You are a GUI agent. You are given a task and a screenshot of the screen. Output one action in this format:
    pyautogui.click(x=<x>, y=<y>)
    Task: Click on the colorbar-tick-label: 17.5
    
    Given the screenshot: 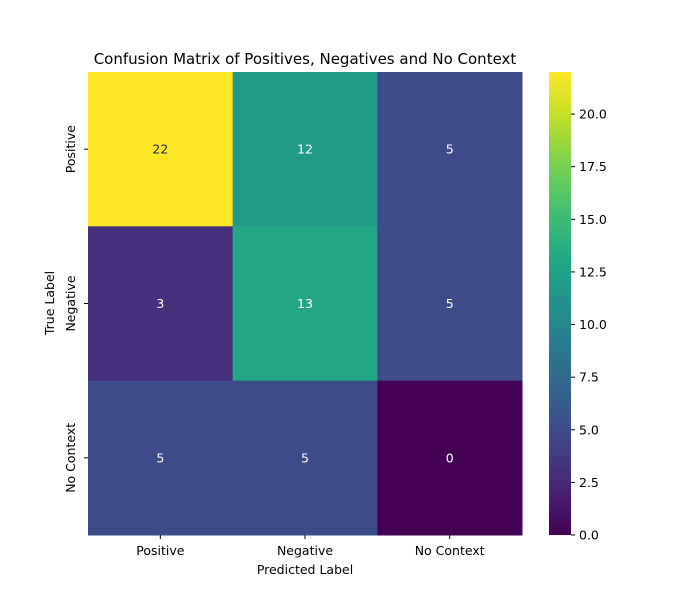 What is the action you would take?
    pyautogui.click(x=593, y=166)
    